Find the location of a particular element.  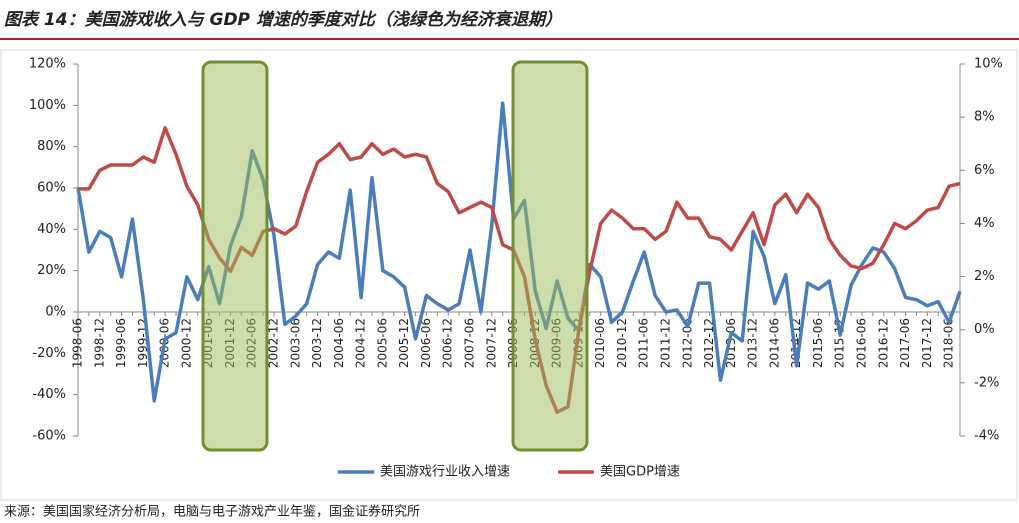

y-tick-label: -60% is located at coordinates (49, 436).